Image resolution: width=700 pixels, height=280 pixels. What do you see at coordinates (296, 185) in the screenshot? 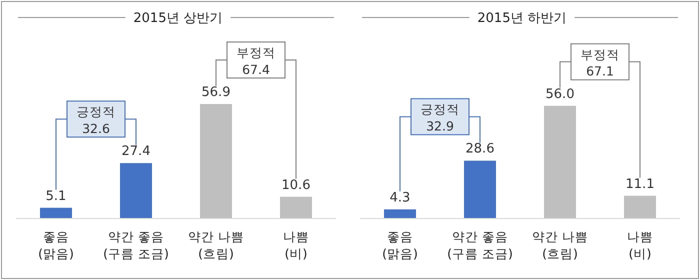
I see `data-label: 10.6` at bounding box center [296, 185].